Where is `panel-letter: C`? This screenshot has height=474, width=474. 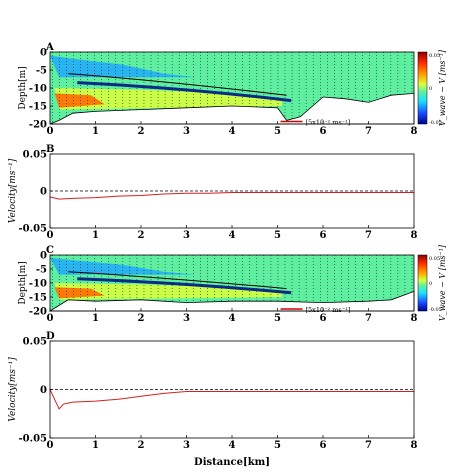
panel-letter: C is located at coordinates (50, 250).